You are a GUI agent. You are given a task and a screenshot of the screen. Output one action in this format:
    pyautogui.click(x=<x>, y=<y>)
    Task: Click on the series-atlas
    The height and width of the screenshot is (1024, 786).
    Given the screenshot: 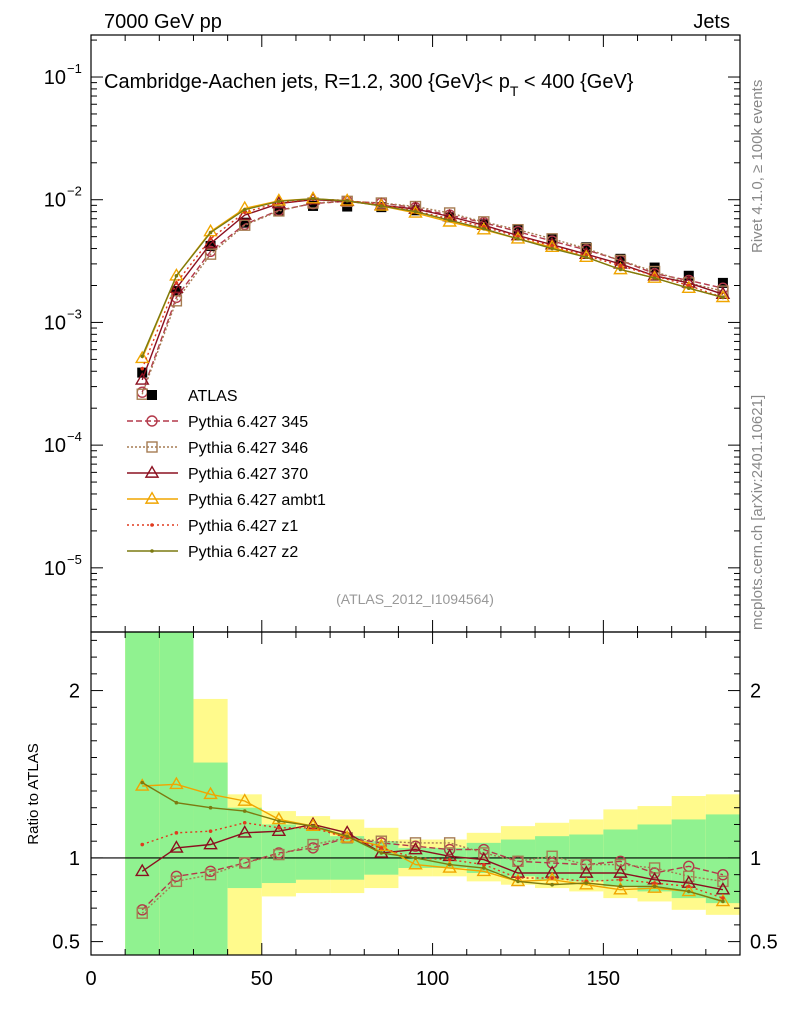 What is the action you would take?
    pyautogui.click(x=432, y=289)
    